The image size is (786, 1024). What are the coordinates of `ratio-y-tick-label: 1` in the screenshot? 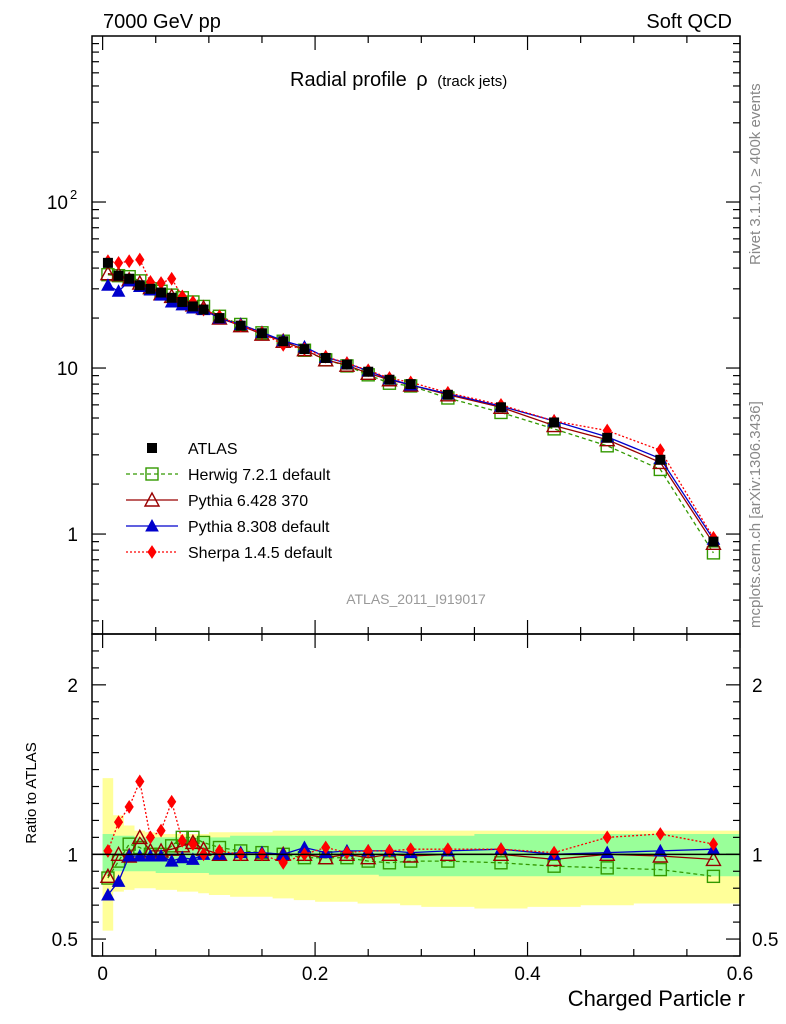 It's located at (72, 855).